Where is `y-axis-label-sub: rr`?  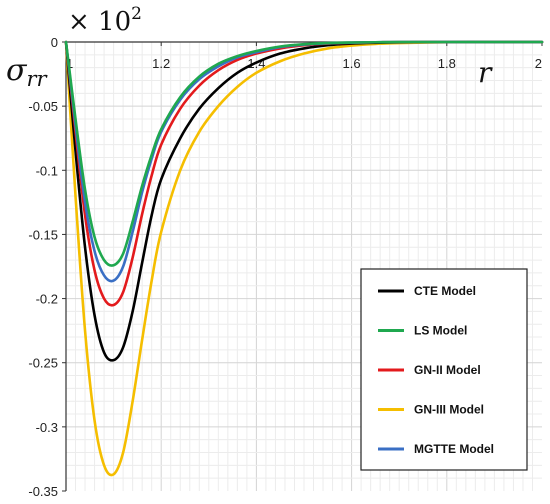 y-axis-label-sub: rr is located at coordinates (37, 79).